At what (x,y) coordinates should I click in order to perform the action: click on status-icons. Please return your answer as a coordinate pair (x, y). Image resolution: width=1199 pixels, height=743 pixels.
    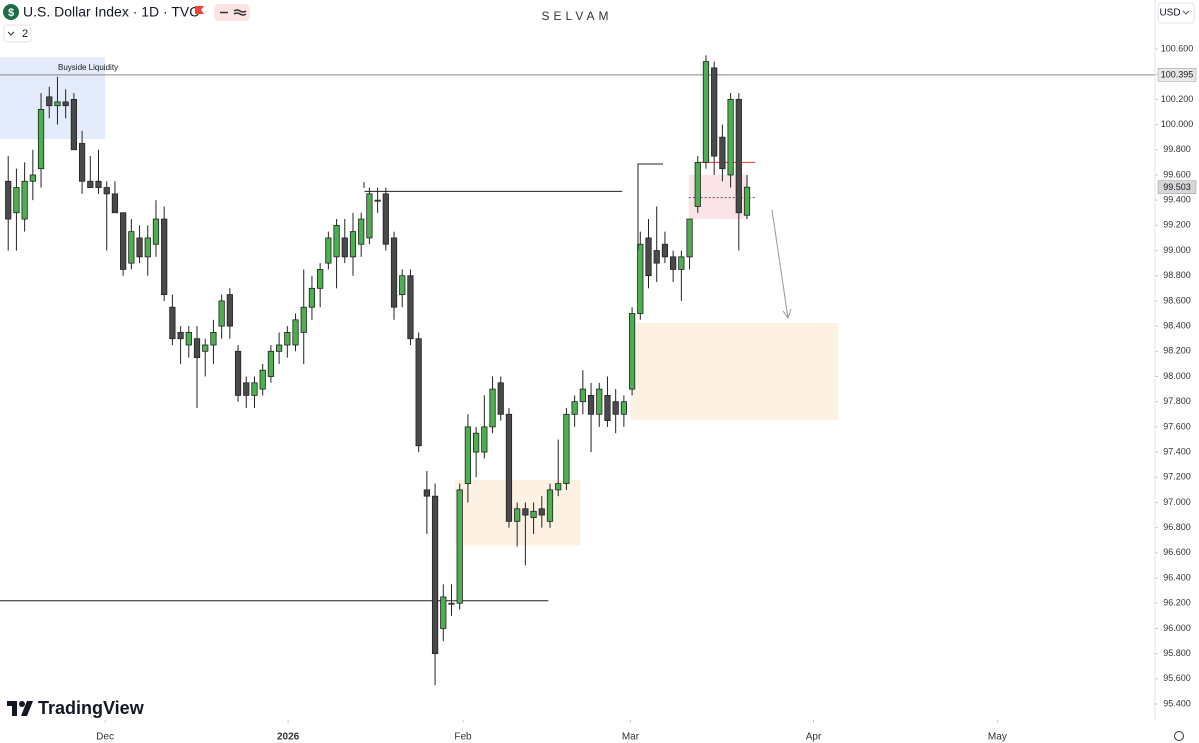
    Looking at the image, I should click on (233, 12).